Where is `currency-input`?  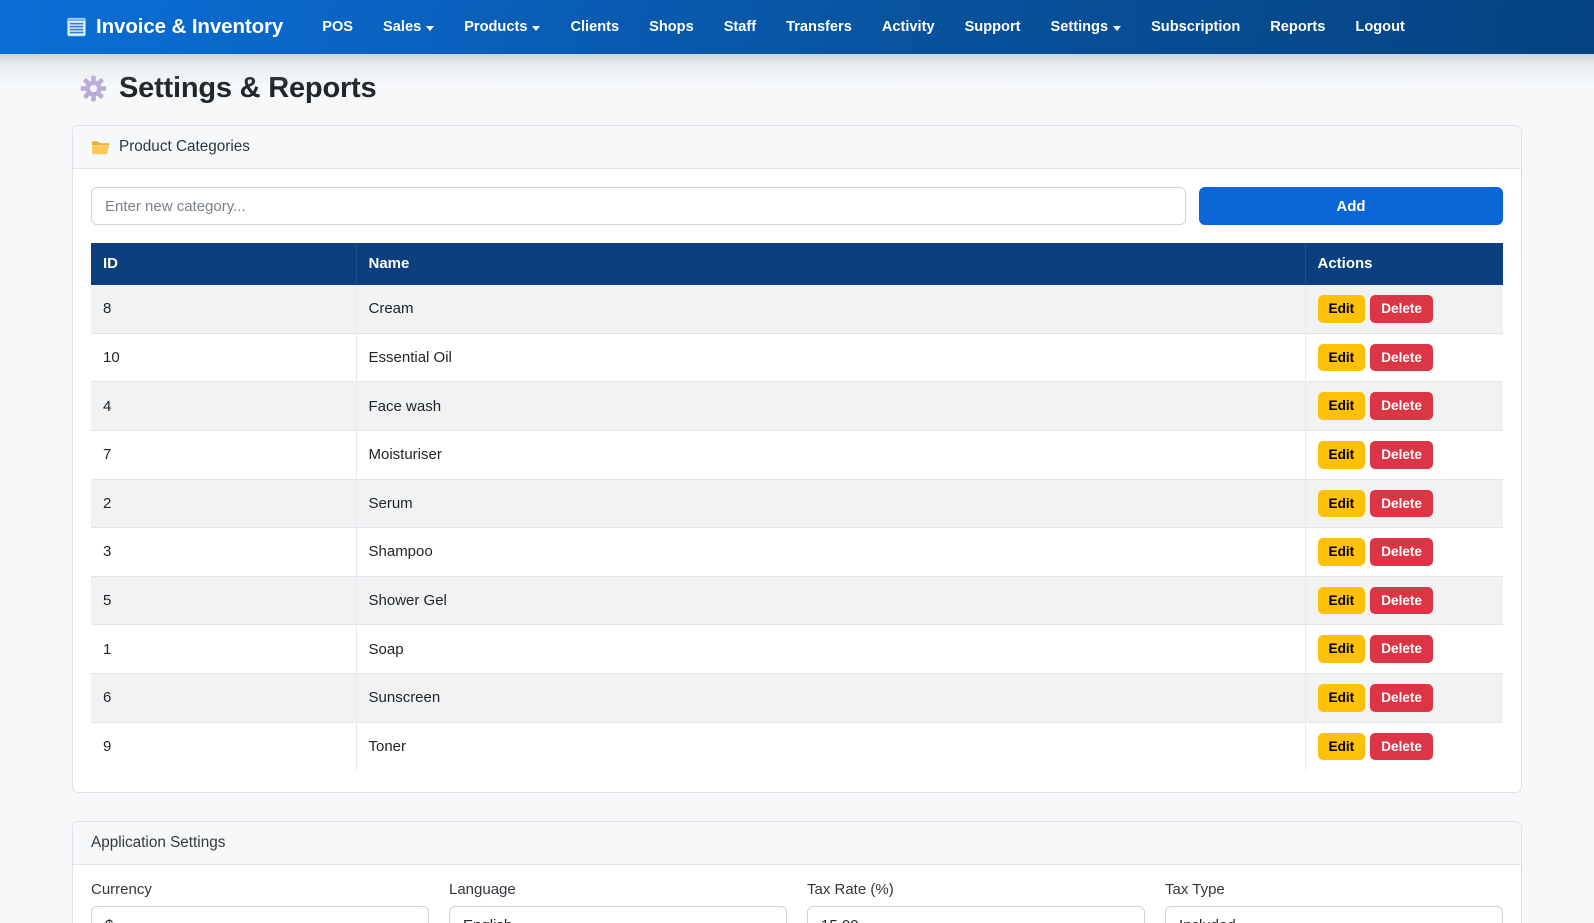 currency-input is located at coordinates (260, 914).